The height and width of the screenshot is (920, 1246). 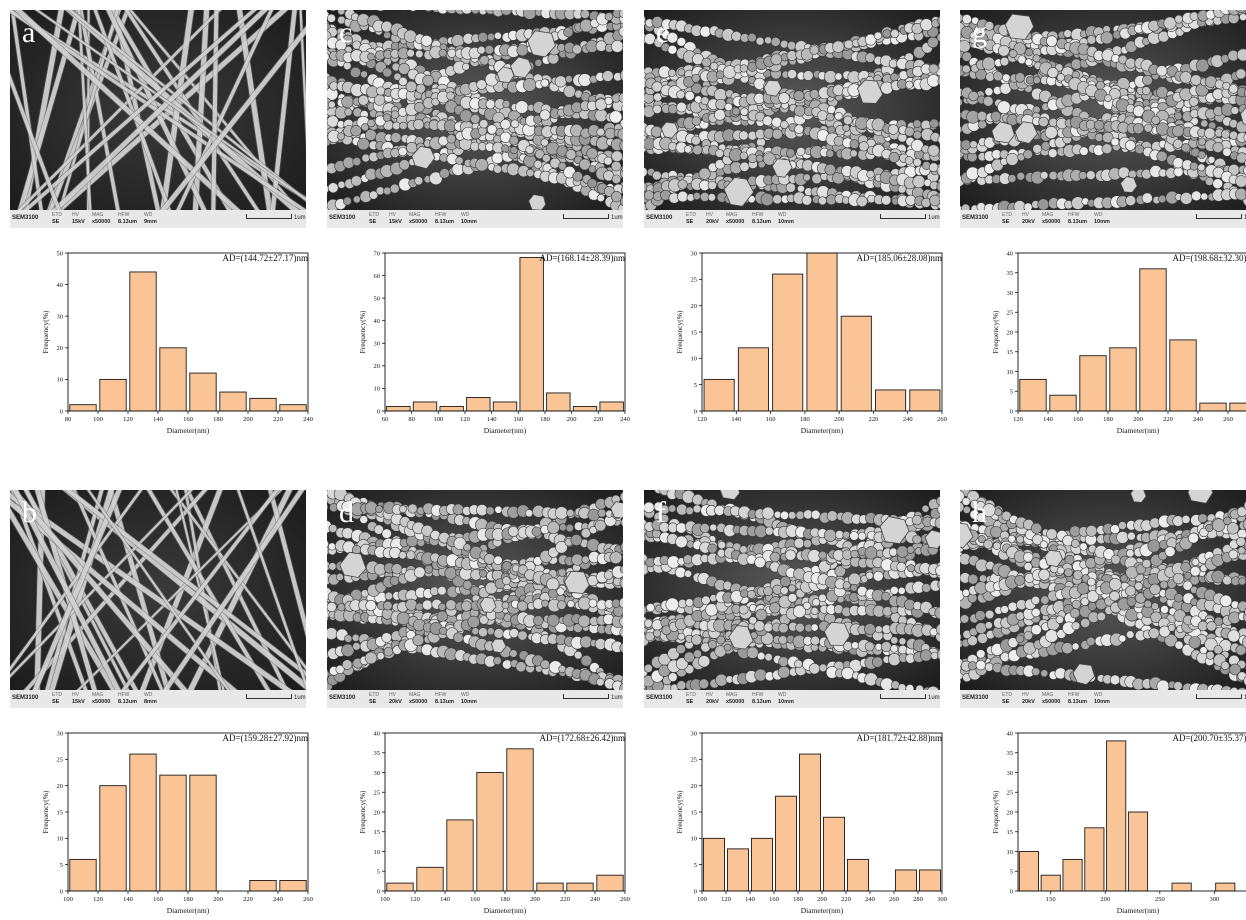 What do you see at coordinates (60, 253) in the screenshot?
I see `y-tick-label: 50` at bounding box center [60, 253].